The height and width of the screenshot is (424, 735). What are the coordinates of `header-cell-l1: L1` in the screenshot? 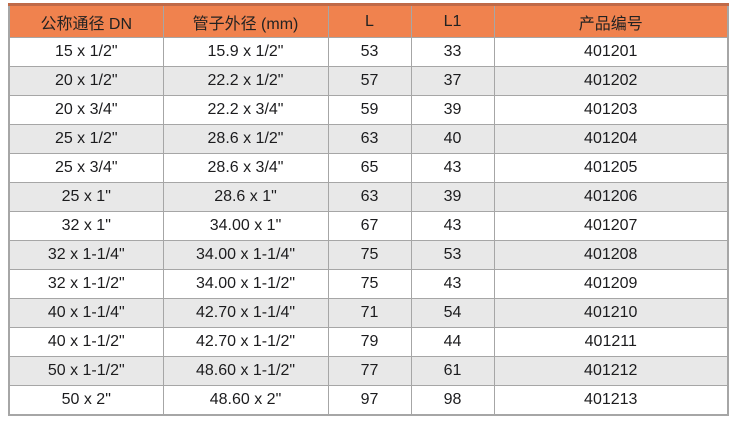 It's located at (452, 20).